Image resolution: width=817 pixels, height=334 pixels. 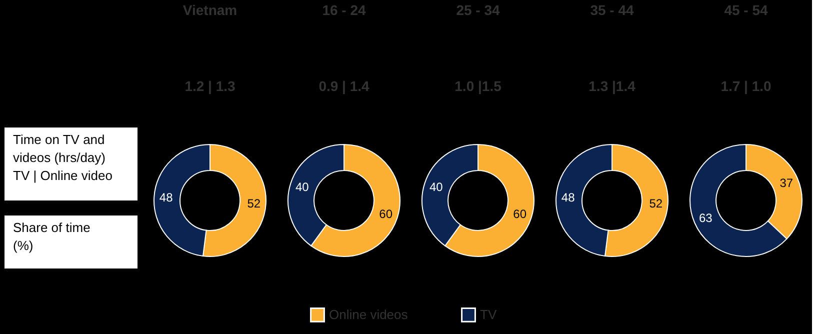 What do you see at coordinates (705, 217) in the screenshot?
I see `data-label: 63` at bounding box center [705, 217].